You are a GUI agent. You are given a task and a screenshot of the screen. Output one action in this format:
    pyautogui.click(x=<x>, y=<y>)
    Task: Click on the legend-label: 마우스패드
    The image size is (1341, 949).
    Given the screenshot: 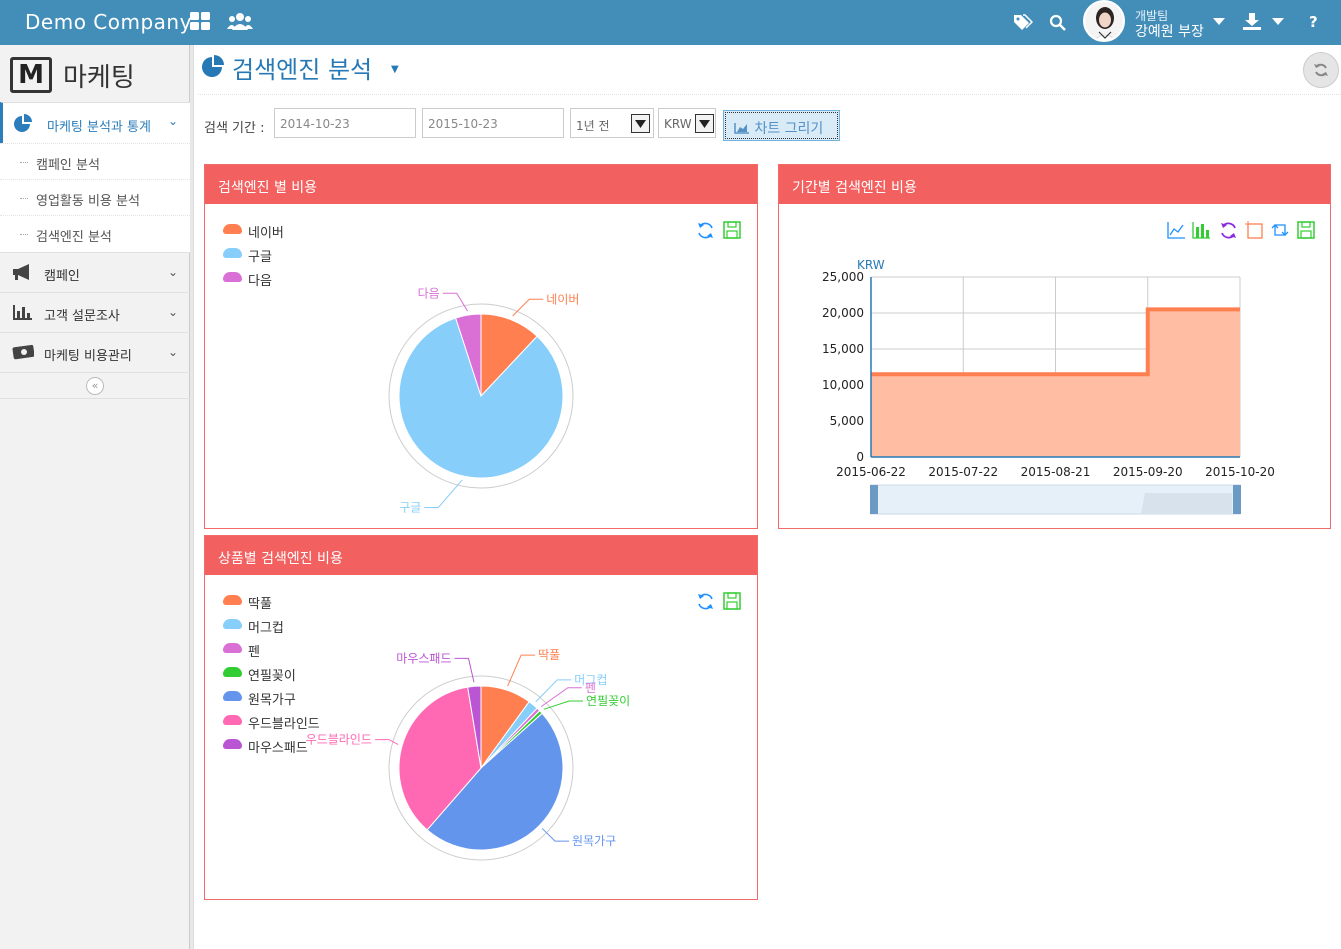 What is the action you would take?
    pyautogui.click(x=278, y=748)
    